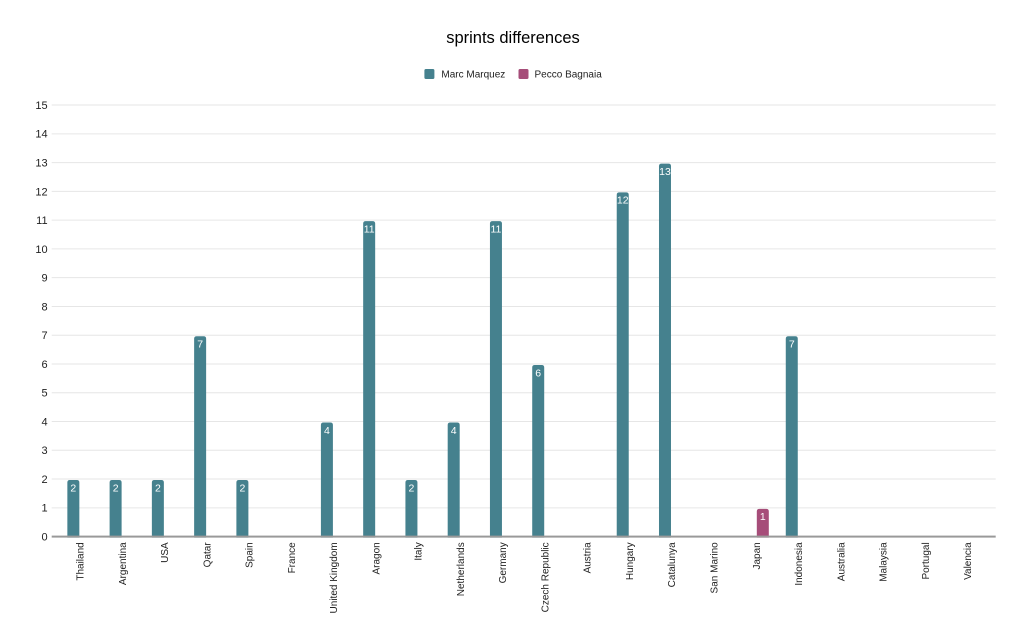 The image size is (1024, 643). Describe the element at coordinates (292, 558) in the screenshot. I see `svg-text: France` at that location.